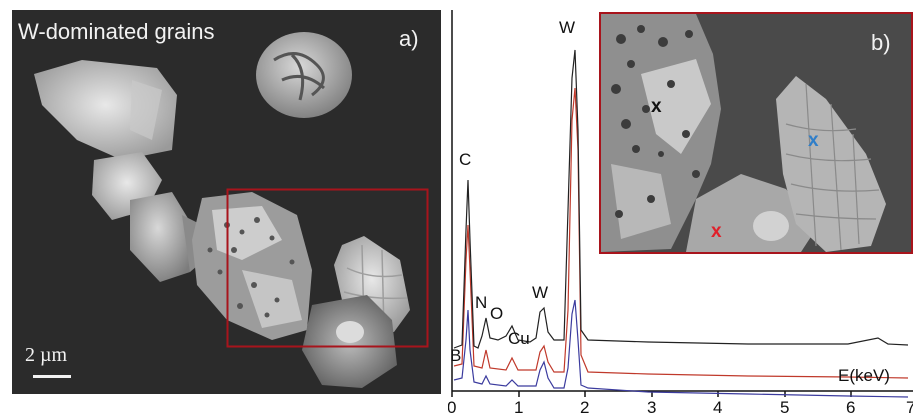  What do you see at coordinates (519, 407) in the screenshot?
I see `tick-label-1: 1` at bounding box center [519, 407].